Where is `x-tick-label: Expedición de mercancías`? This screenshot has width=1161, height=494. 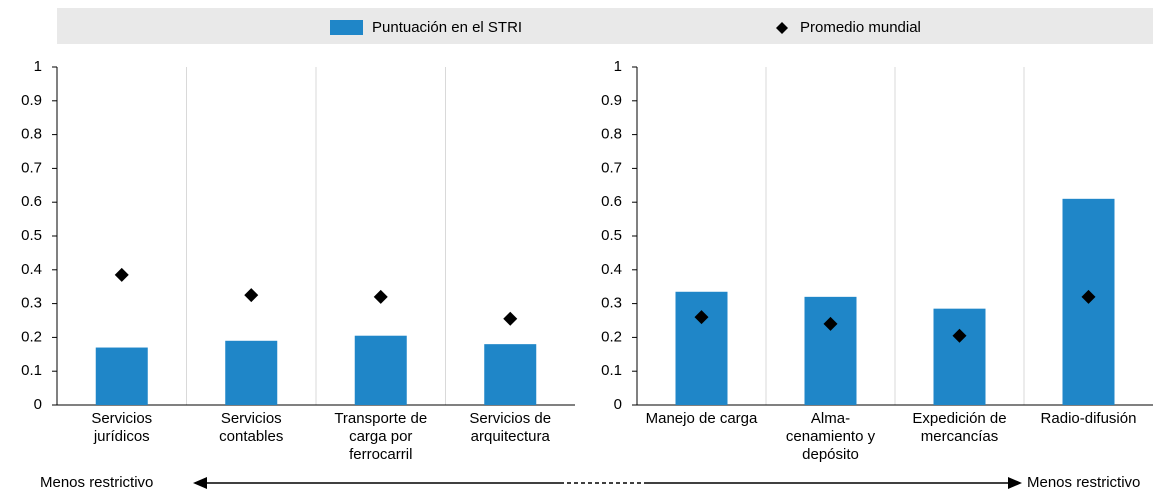 x-tick-label: Expedición de mercancías is located at coordinates (959, 427).